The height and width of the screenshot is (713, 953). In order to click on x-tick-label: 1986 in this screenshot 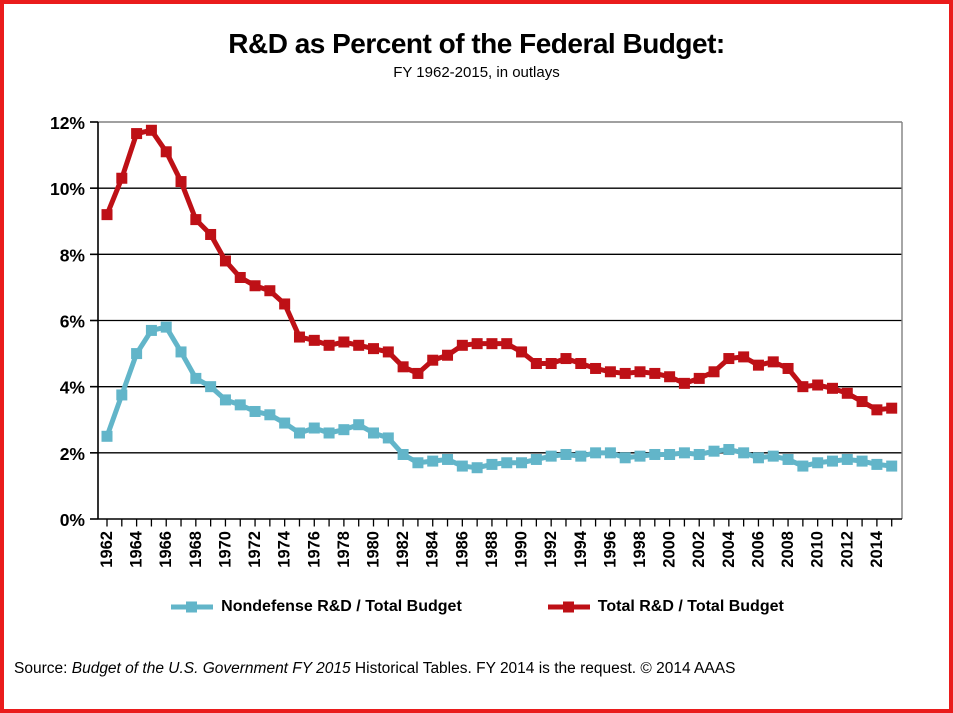, I will do `click(462, 549)`.